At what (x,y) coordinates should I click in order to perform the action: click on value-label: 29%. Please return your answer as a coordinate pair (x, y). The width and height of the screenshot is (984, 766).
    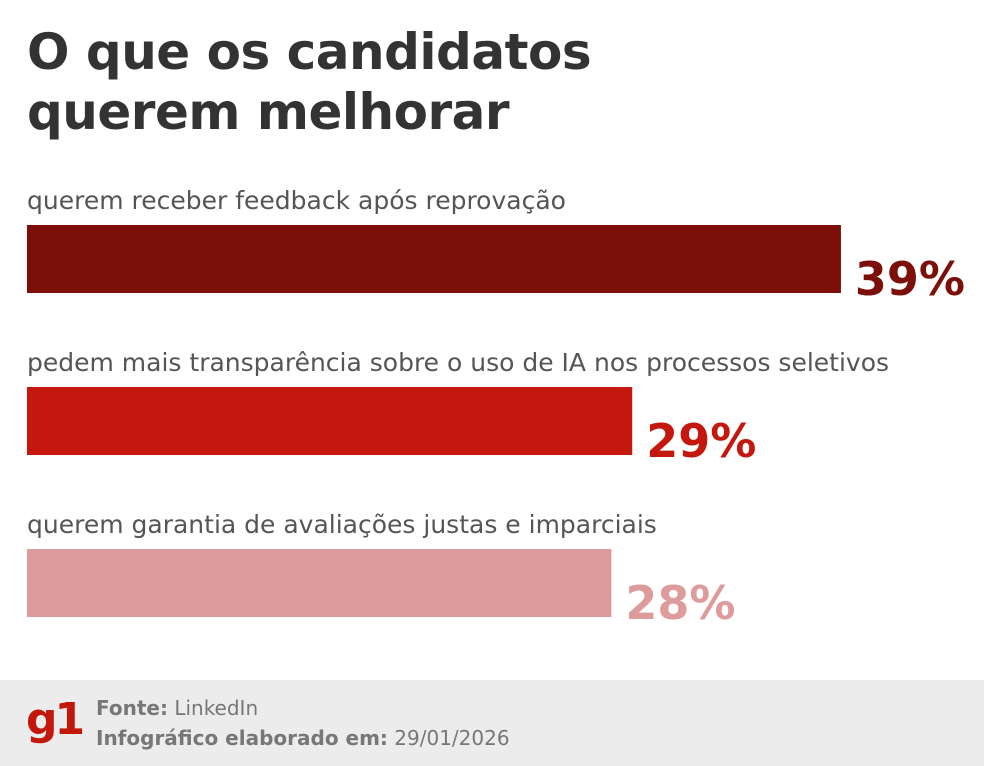
    Looking at the image, I should click on (701, 441).